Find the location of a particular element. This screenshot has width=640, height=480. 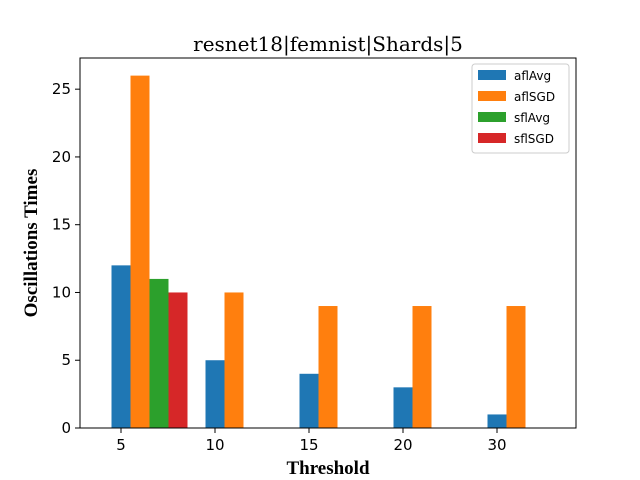

legend-swatch-sflAvg is located at coordinates (492, 117).